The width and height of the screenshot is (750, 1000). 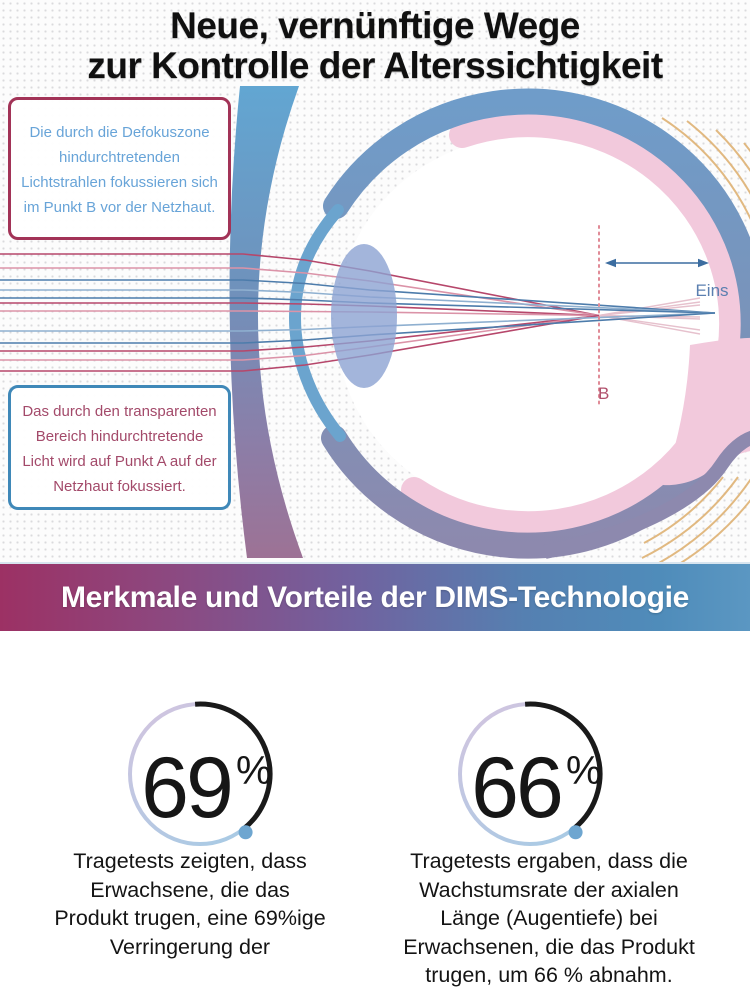 What do you see at coordinates (186, 788) in the screenshot?
I see `stat-value: 69` at bounding box center [186, 788].